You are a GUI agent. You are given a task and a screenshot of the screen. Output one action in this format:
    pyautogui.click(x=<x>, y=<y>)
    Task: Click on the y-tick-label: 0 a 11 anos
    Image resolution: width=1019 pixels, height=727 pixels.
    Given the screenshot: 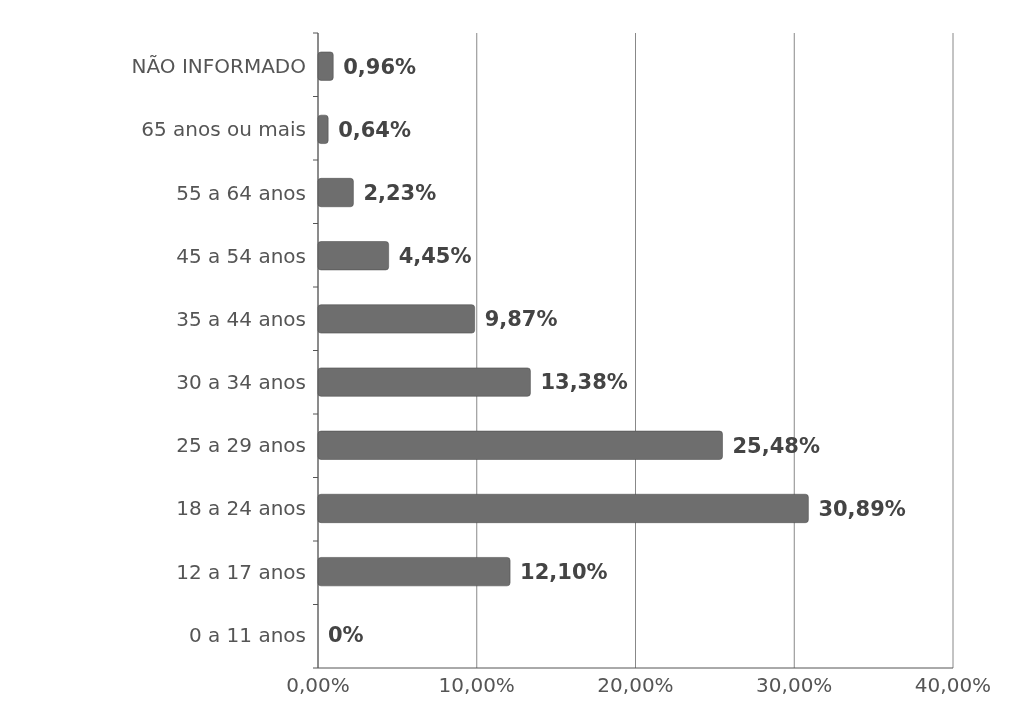 What is the action you would take?
    pyautogui.click(x=247, y=634)
    